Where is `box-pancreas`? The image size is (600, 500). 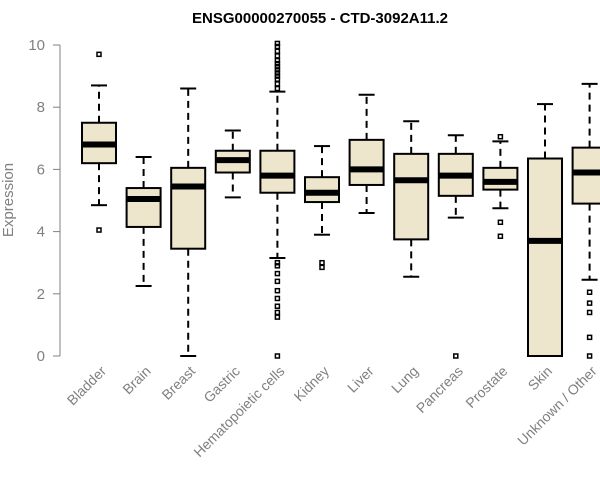 box-pancreas is located at coordinates (455, 246).